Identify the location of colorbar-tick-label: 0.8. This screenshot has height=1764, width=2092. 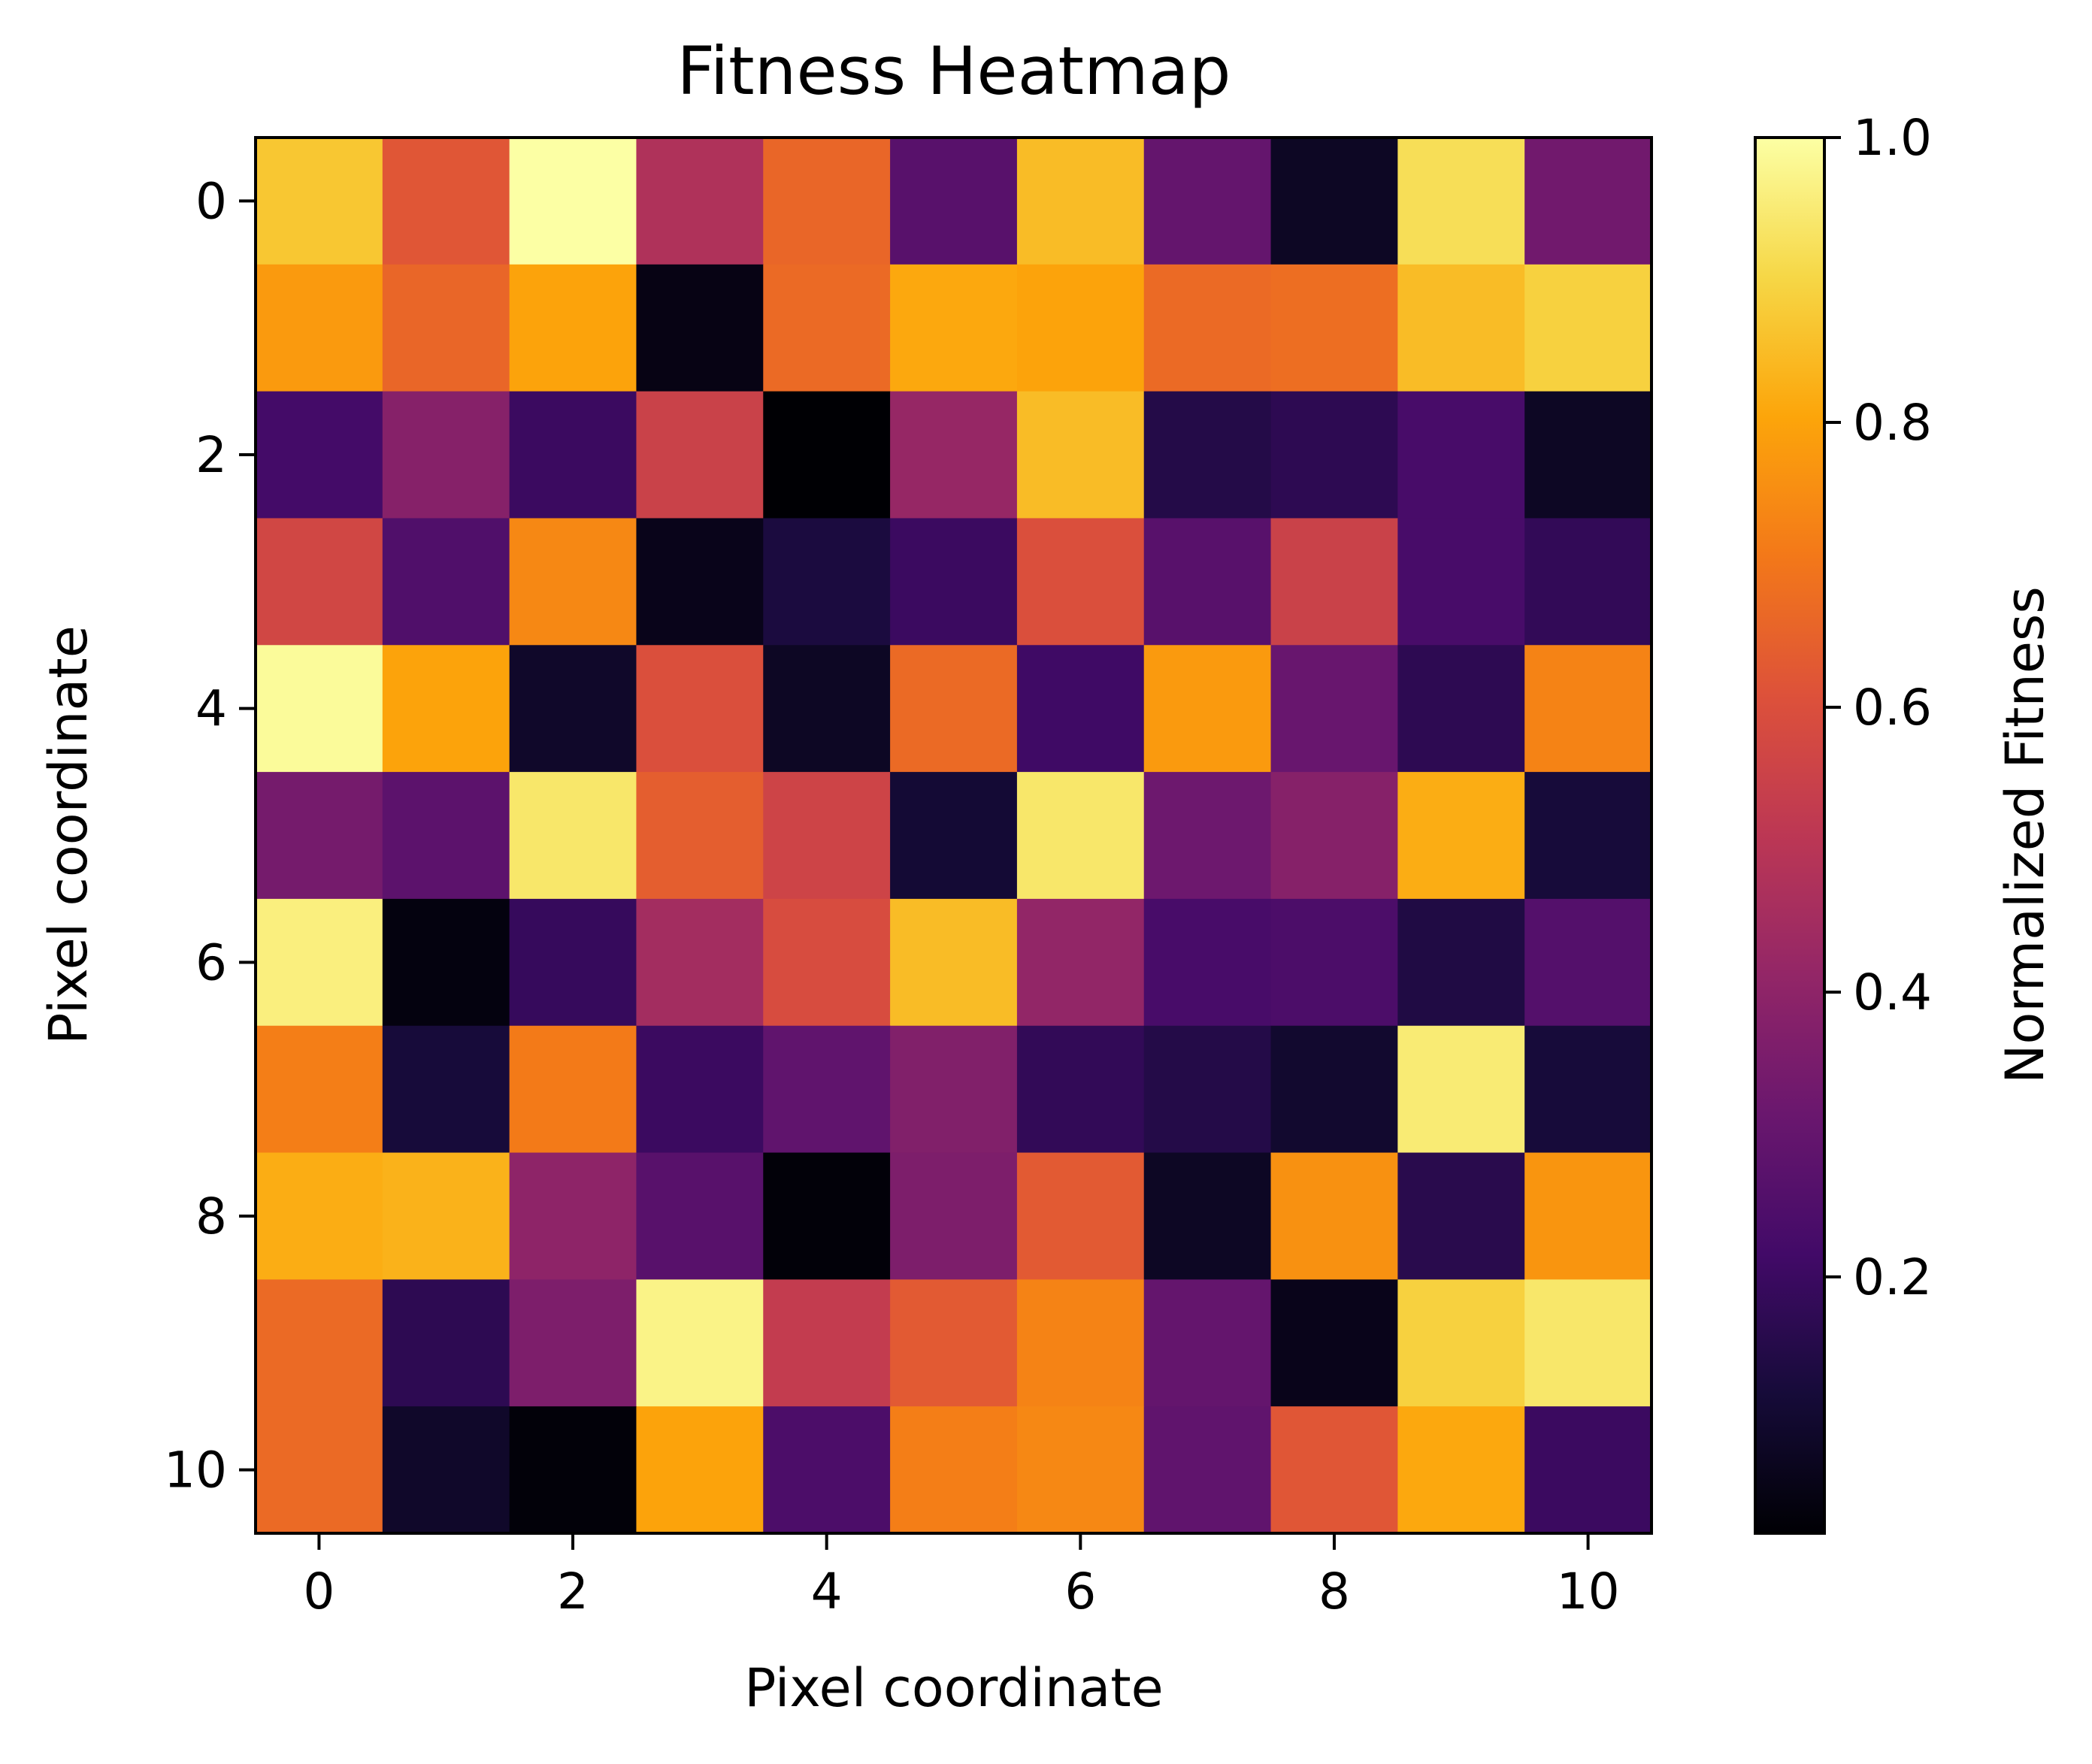
(1892, 423).